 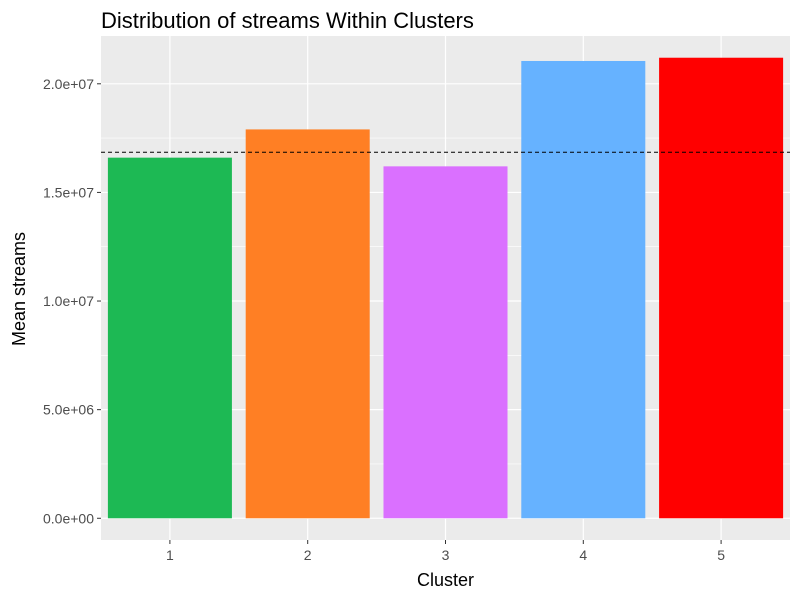 I want to click on x-tick-label: 4, so click(x=583, y=555).